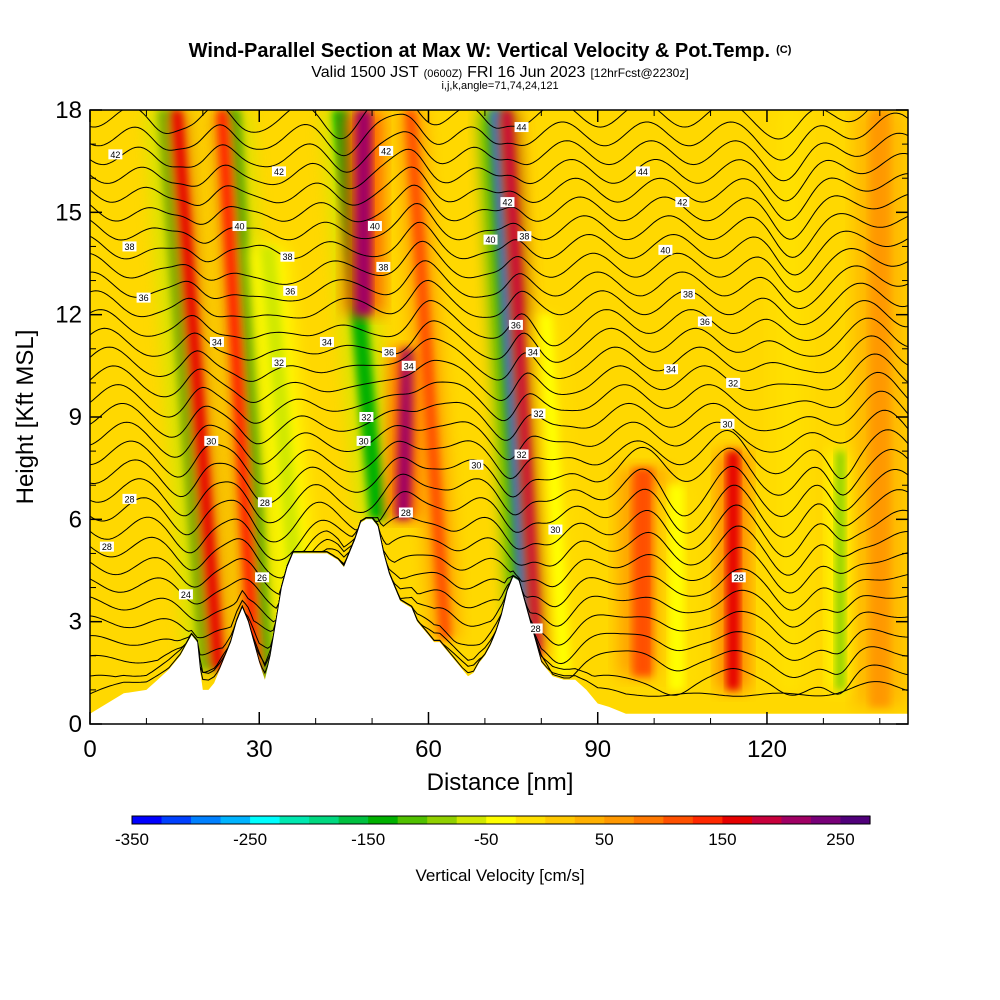 The image size is (1000, 1000). I want to click on x-axis-label: Distance [nm], so click(500, 782).